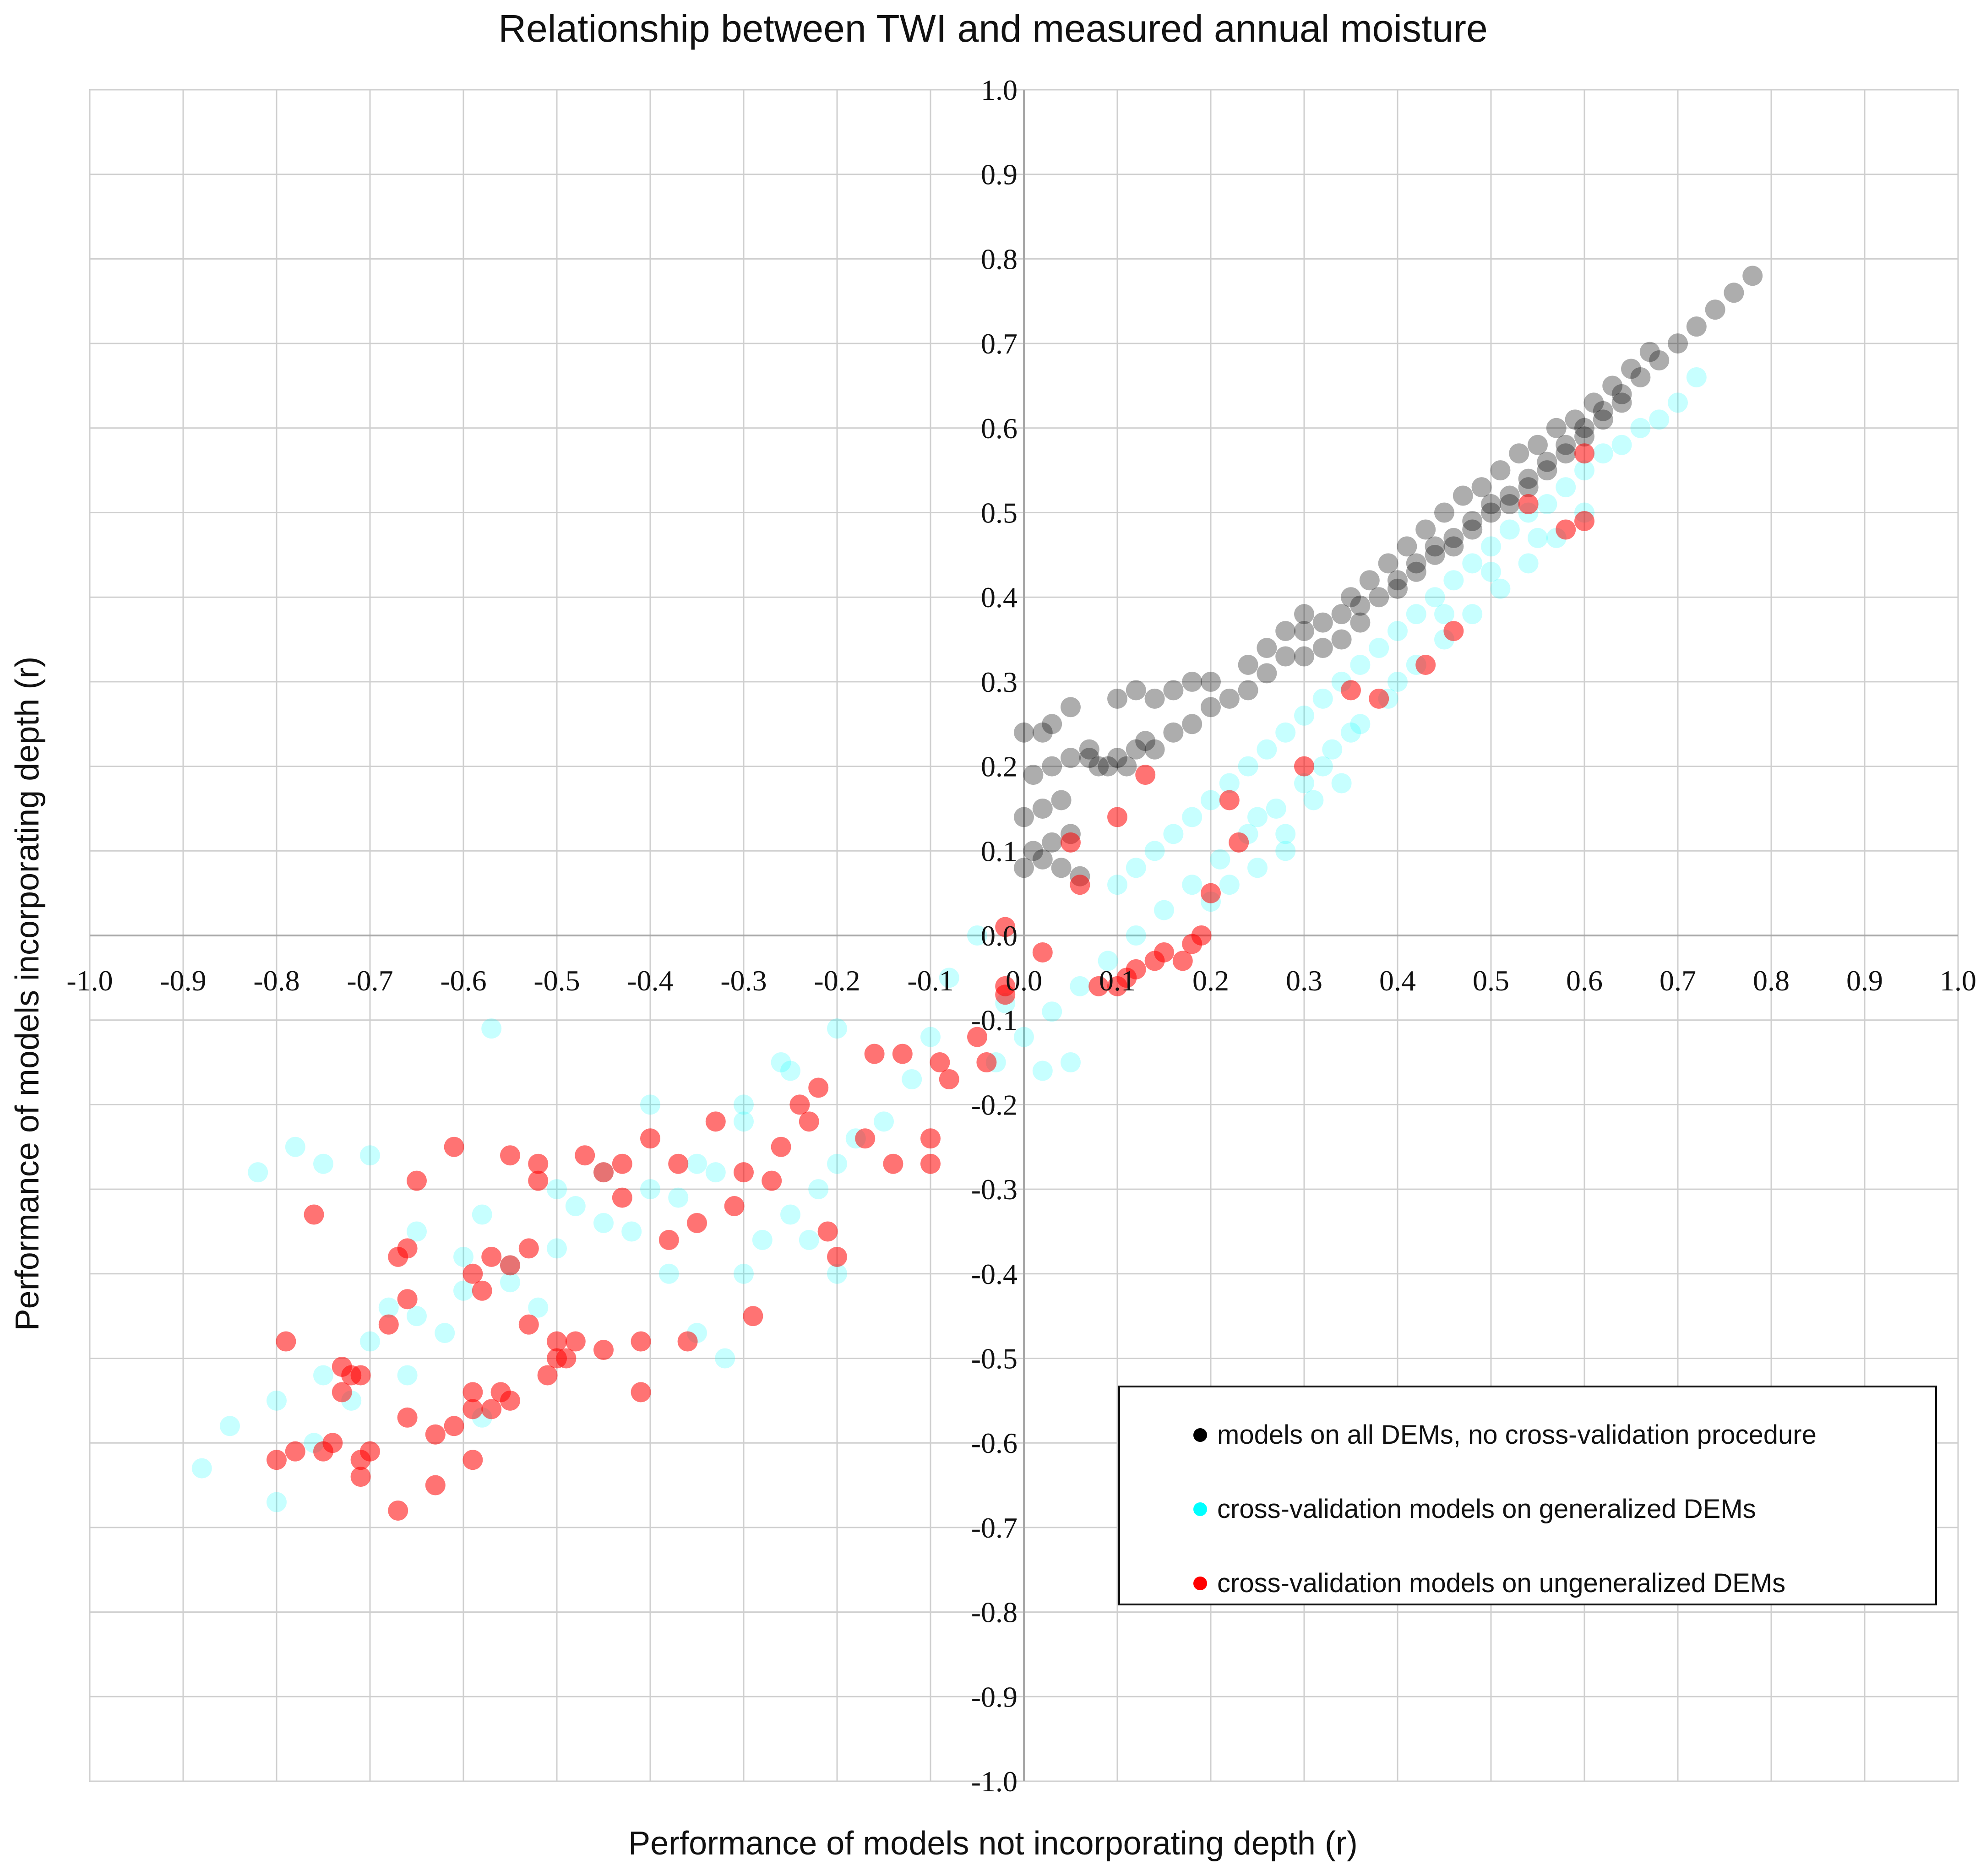  Describe the element at coordinates (999, 344) in the screenshot. I see `y-tick-label: 0.7` at that location.